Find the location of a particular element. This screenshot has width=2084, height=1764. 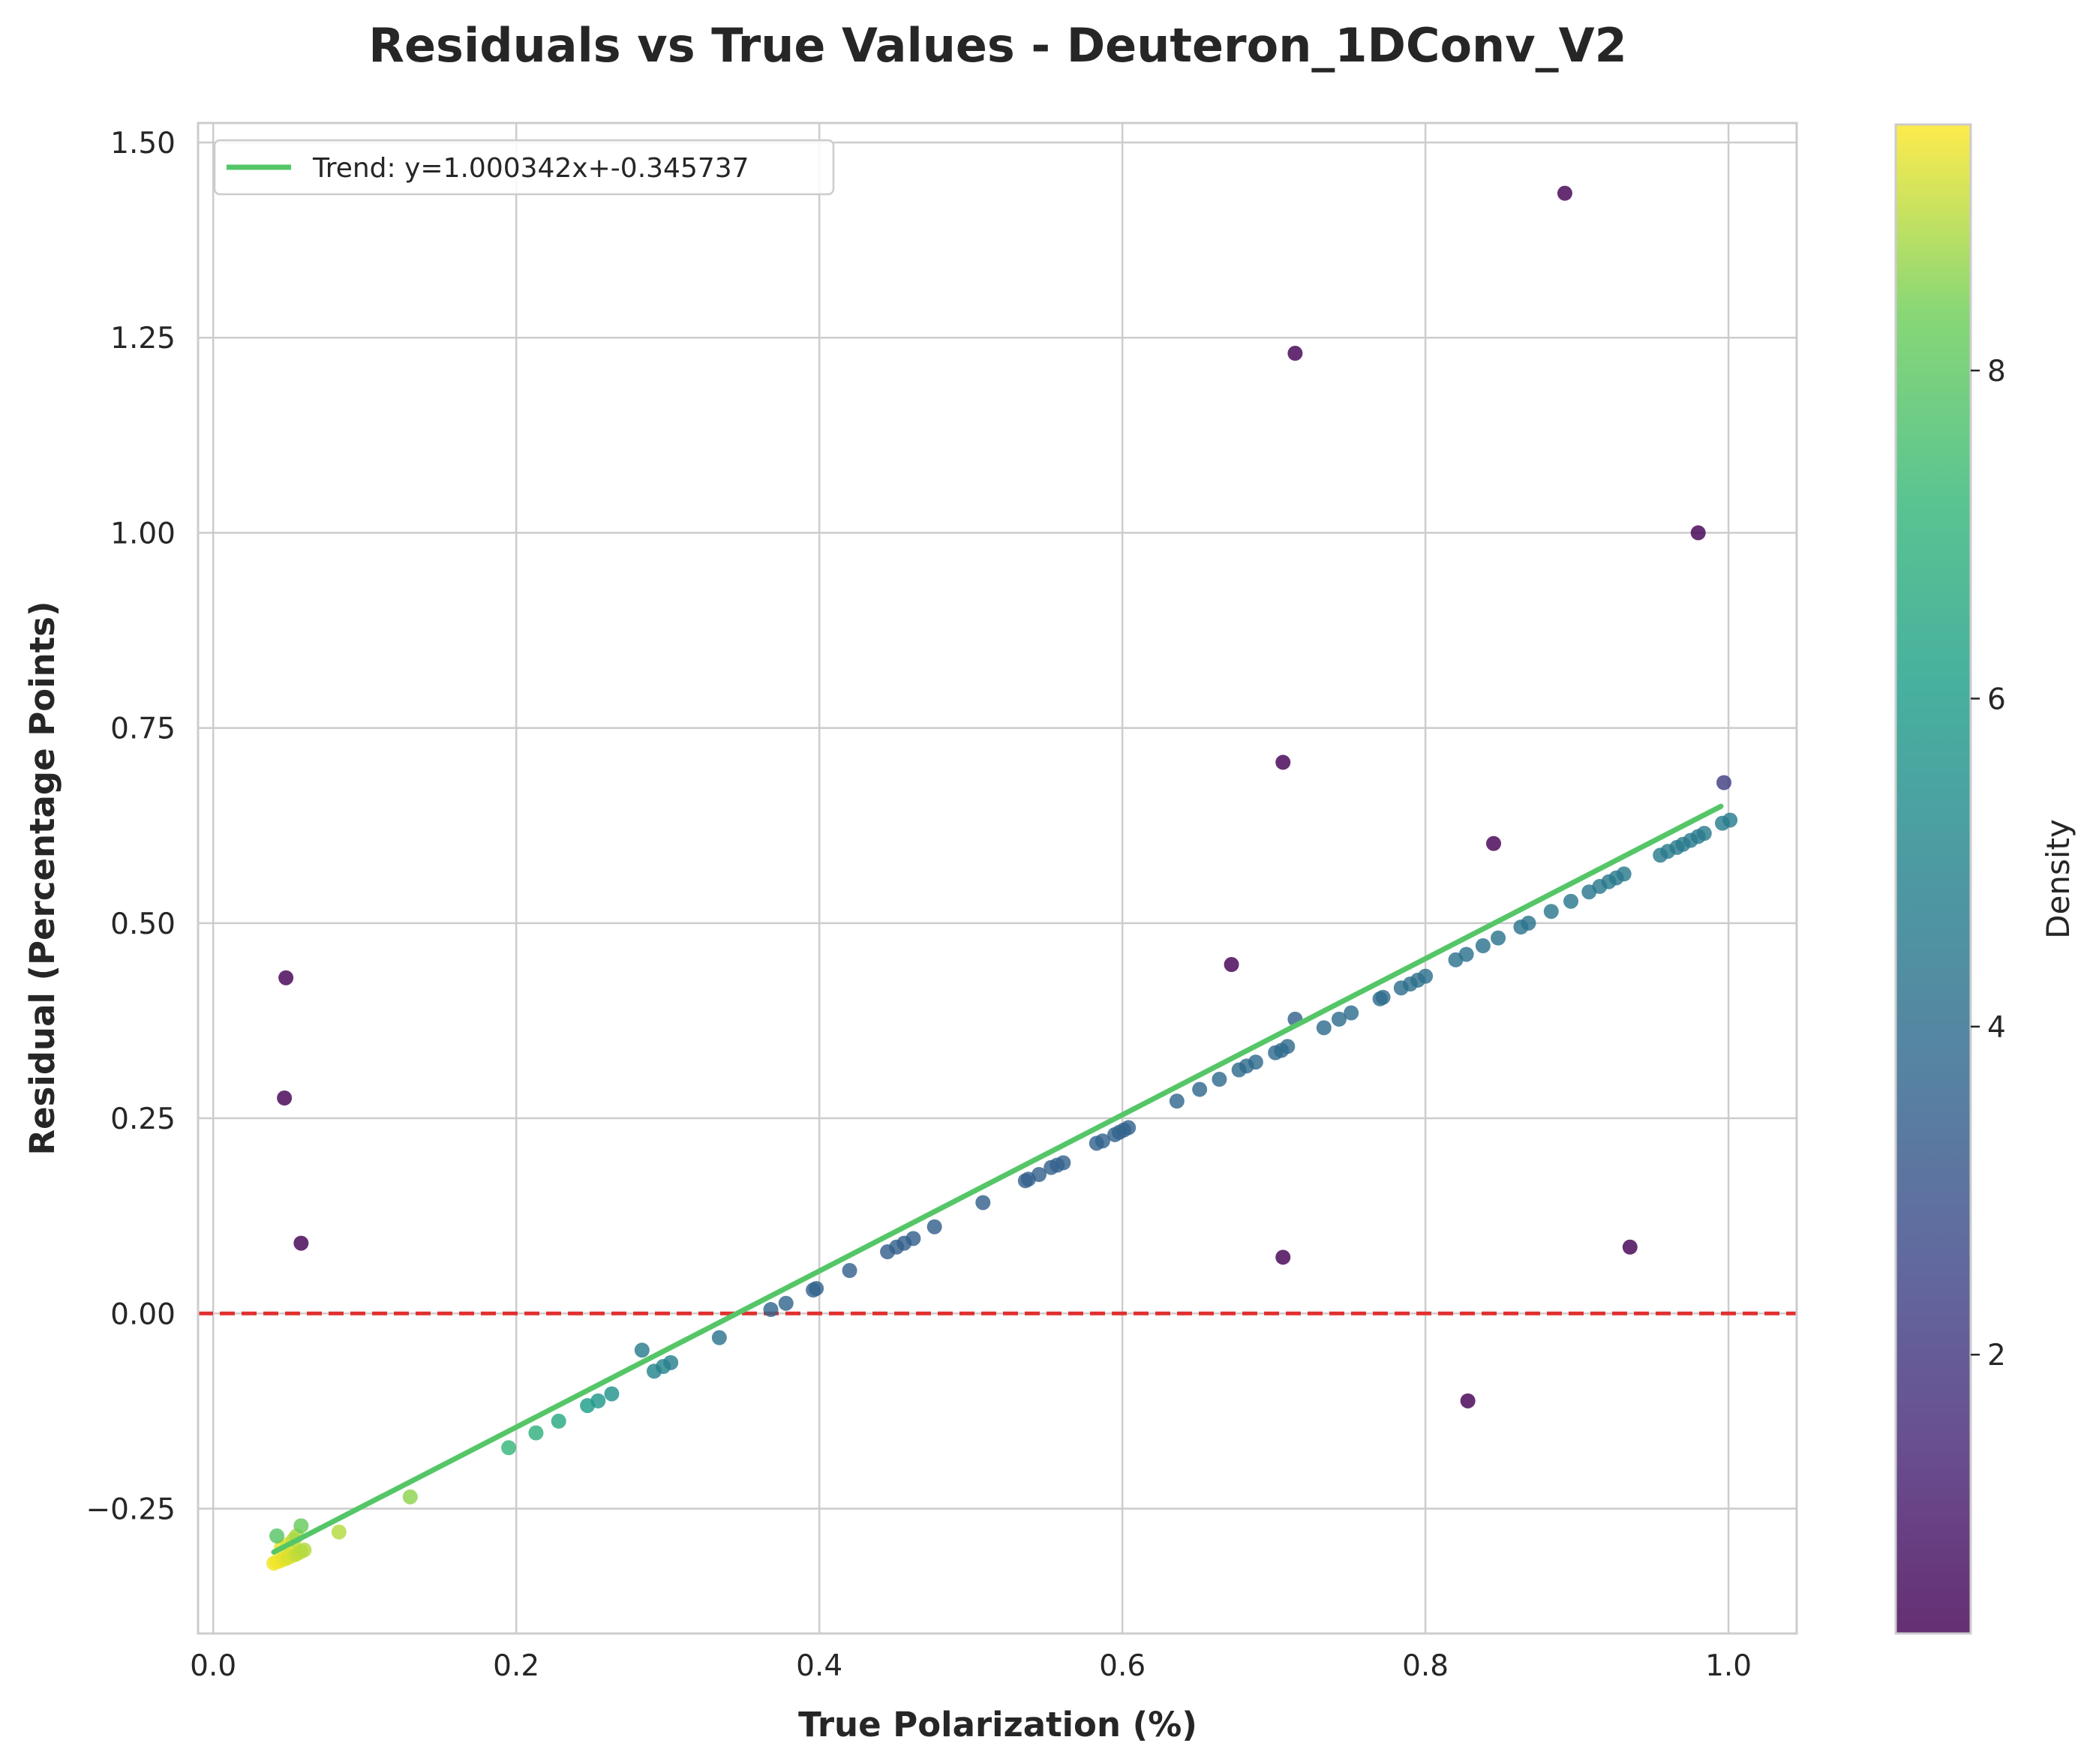

colorbar-label: Density is located at coordinates (2058, 879).